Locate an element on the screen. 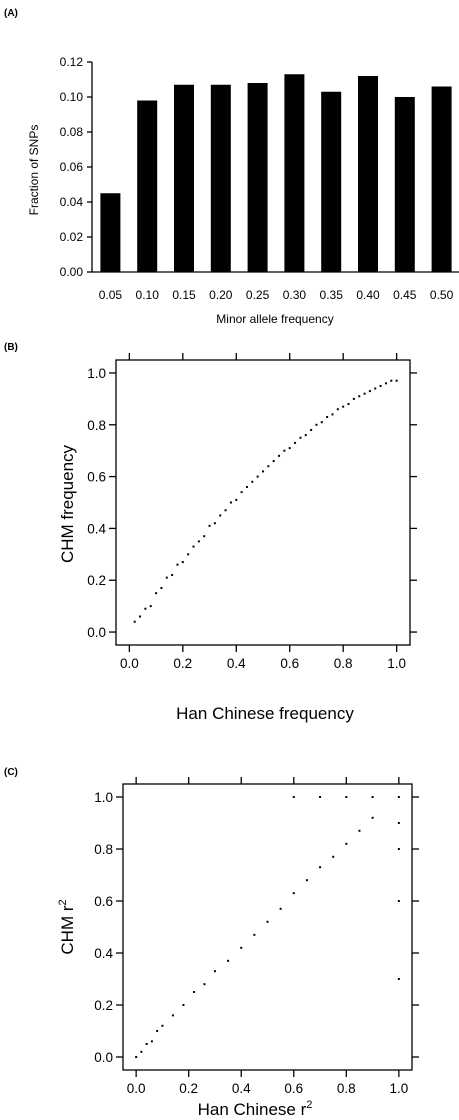 This screenshot has height=1120, width=459. y-tick-label: 0.10 is located at coordinates (72, 97).